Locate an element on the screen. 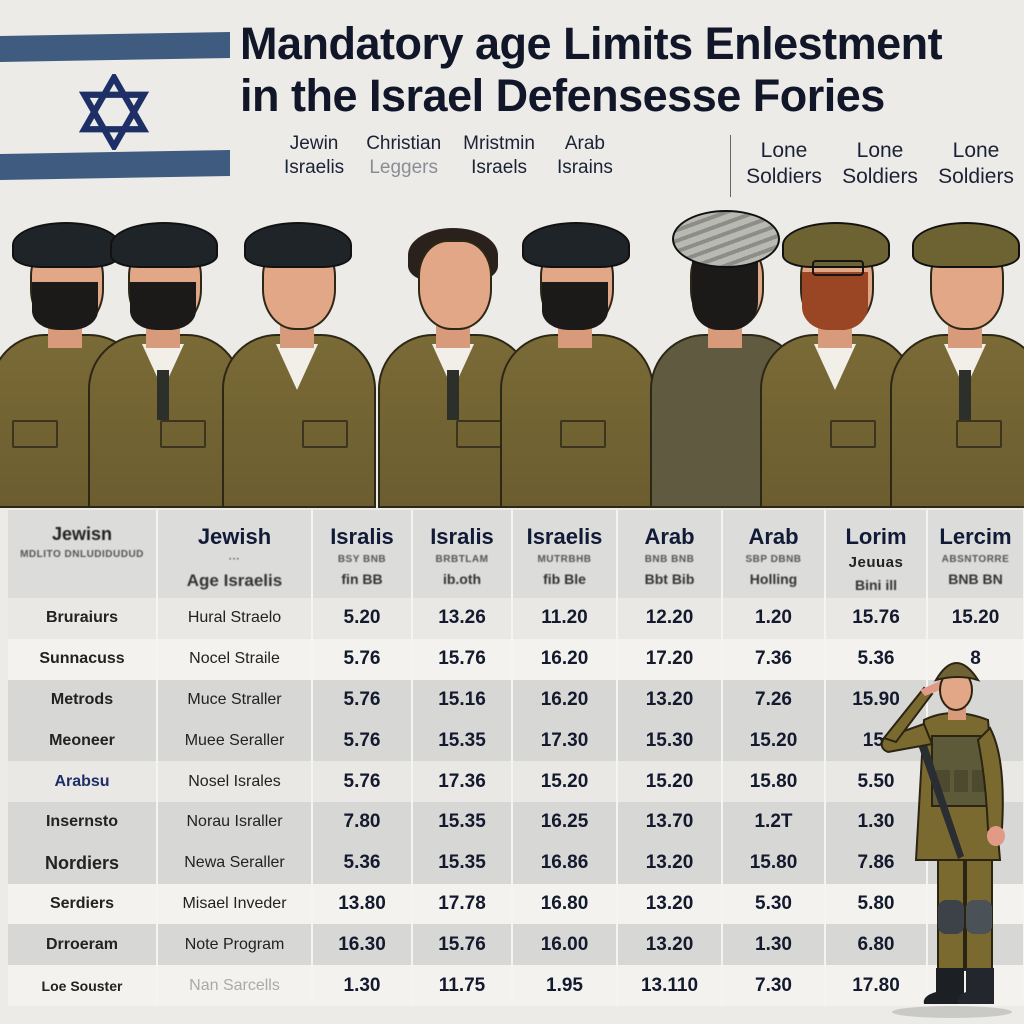 This screenshot has height=1024, width=1024. israel-flag is located at coordinates (115, 100).